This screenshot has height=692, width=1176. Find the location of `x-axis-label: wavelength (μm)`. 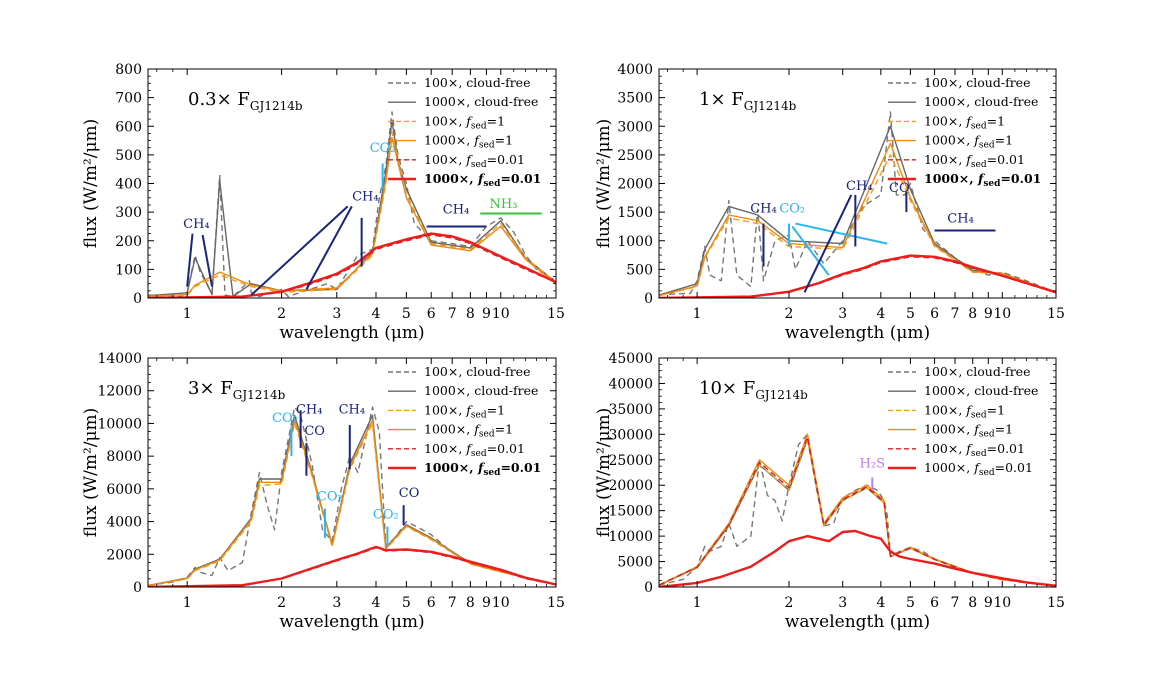

x-axis-label: wavelength (μm) is located at coordinates (351, 333).